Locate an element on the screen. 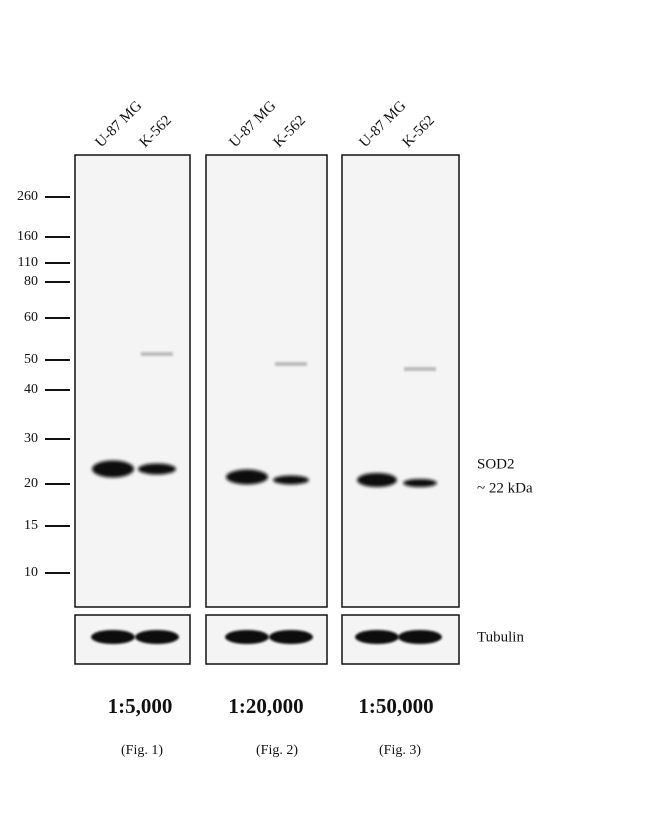  marker-label: 15 is located at coordinates (31, 525).